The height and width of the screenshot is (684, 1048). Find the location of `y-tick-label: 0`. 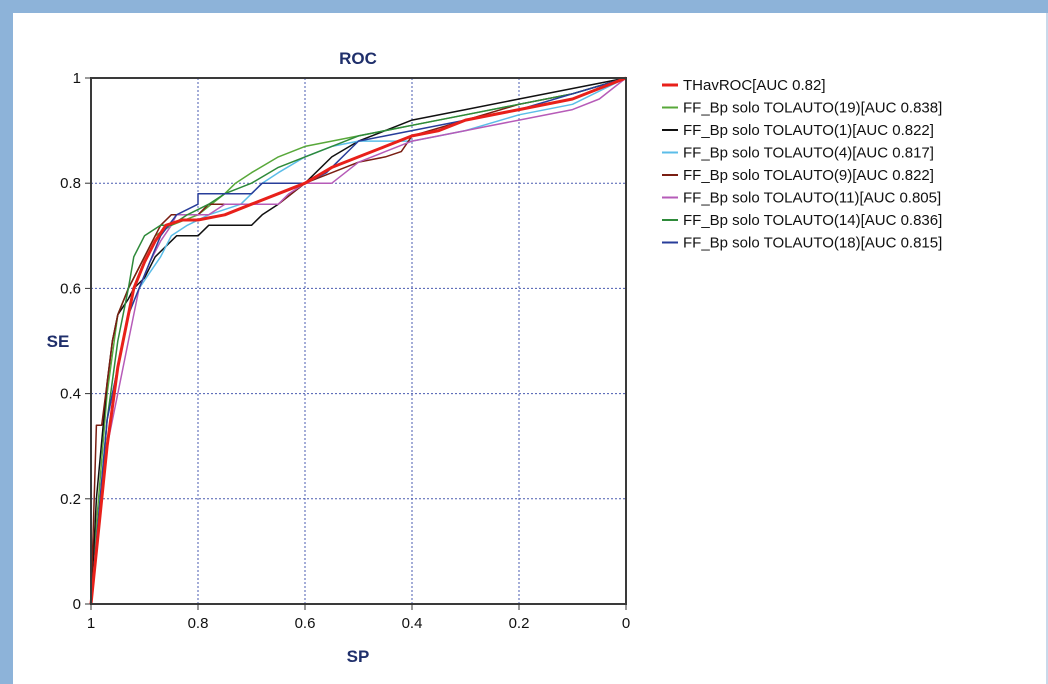

y-tick-label: 0 is located at coordinates (77, 604).